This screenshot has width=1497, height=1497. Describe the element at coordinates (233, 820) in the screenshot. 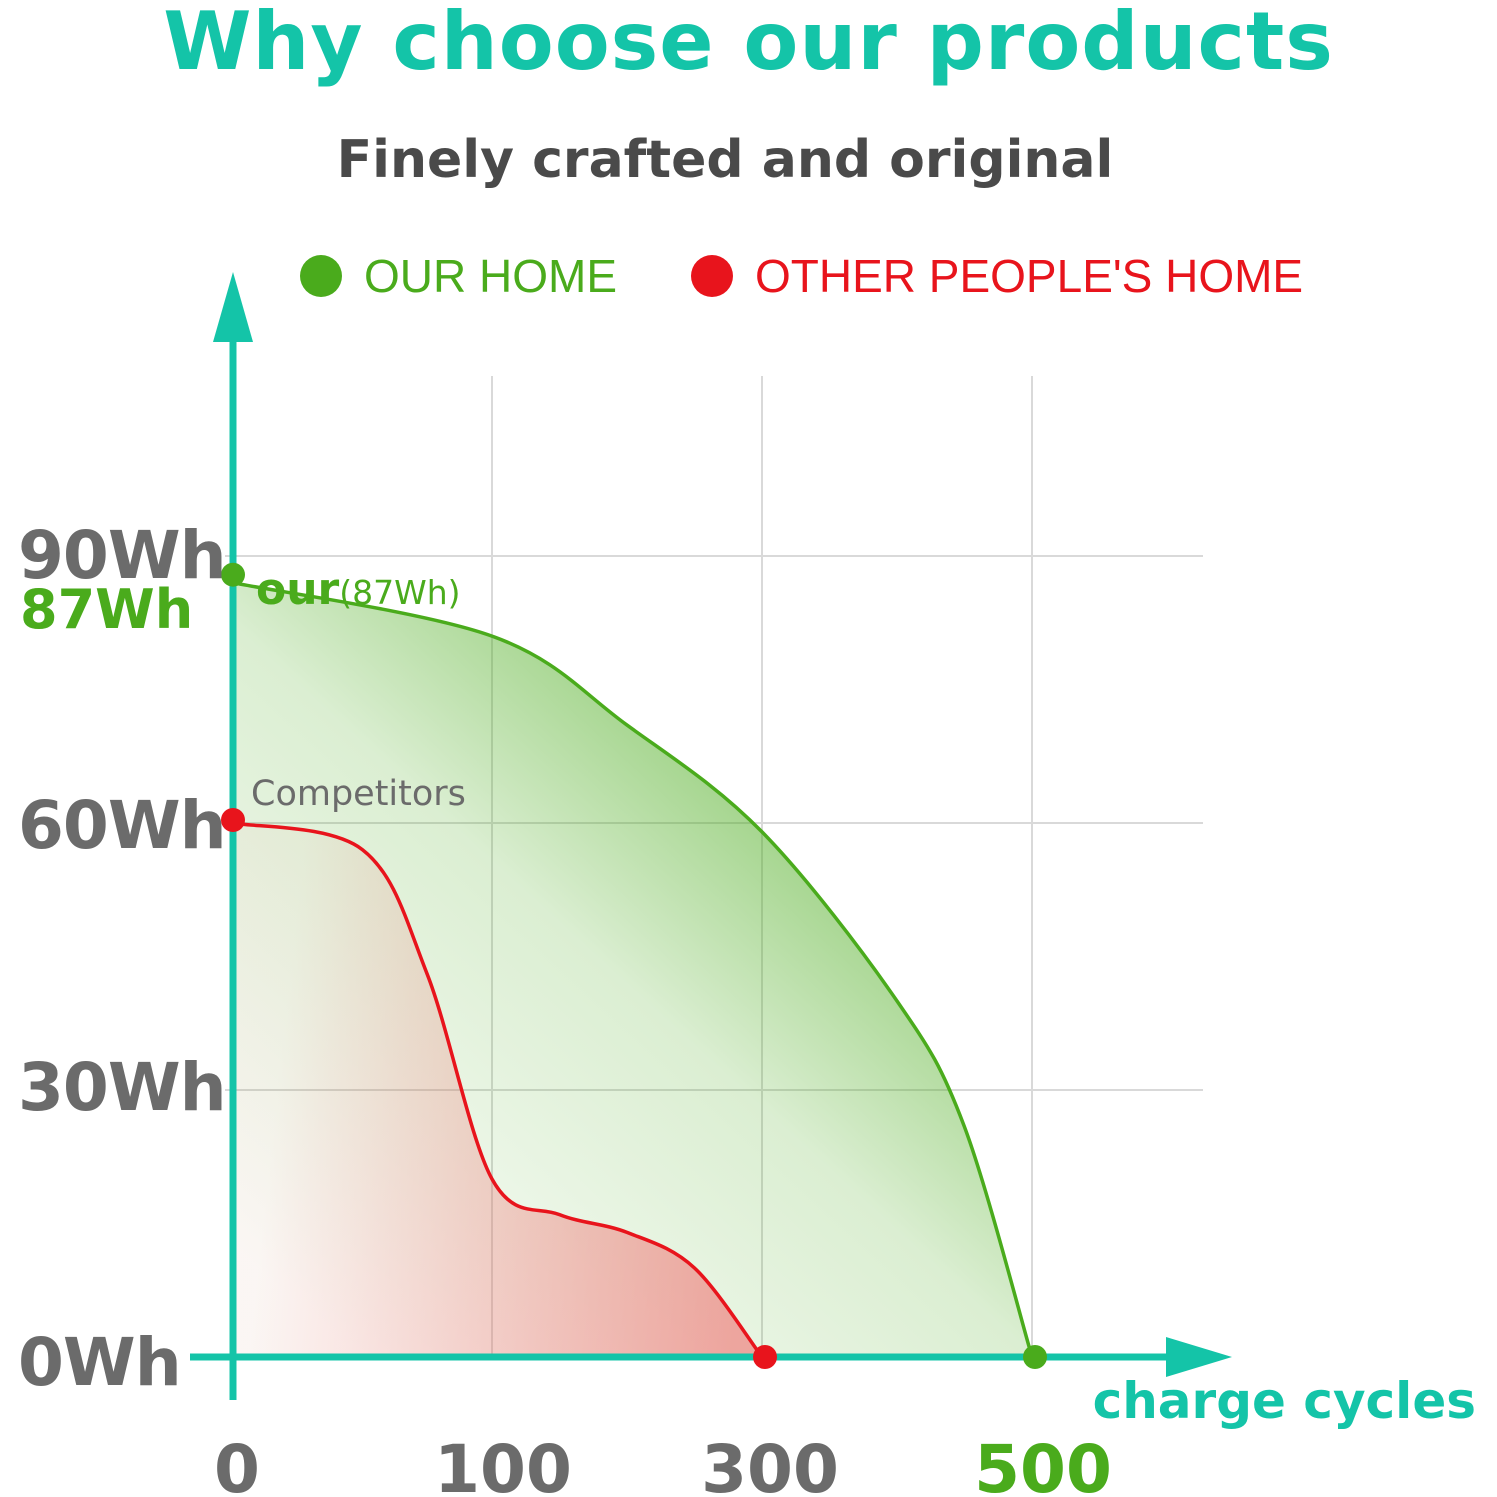

I see `competitor-start-point` at that location.